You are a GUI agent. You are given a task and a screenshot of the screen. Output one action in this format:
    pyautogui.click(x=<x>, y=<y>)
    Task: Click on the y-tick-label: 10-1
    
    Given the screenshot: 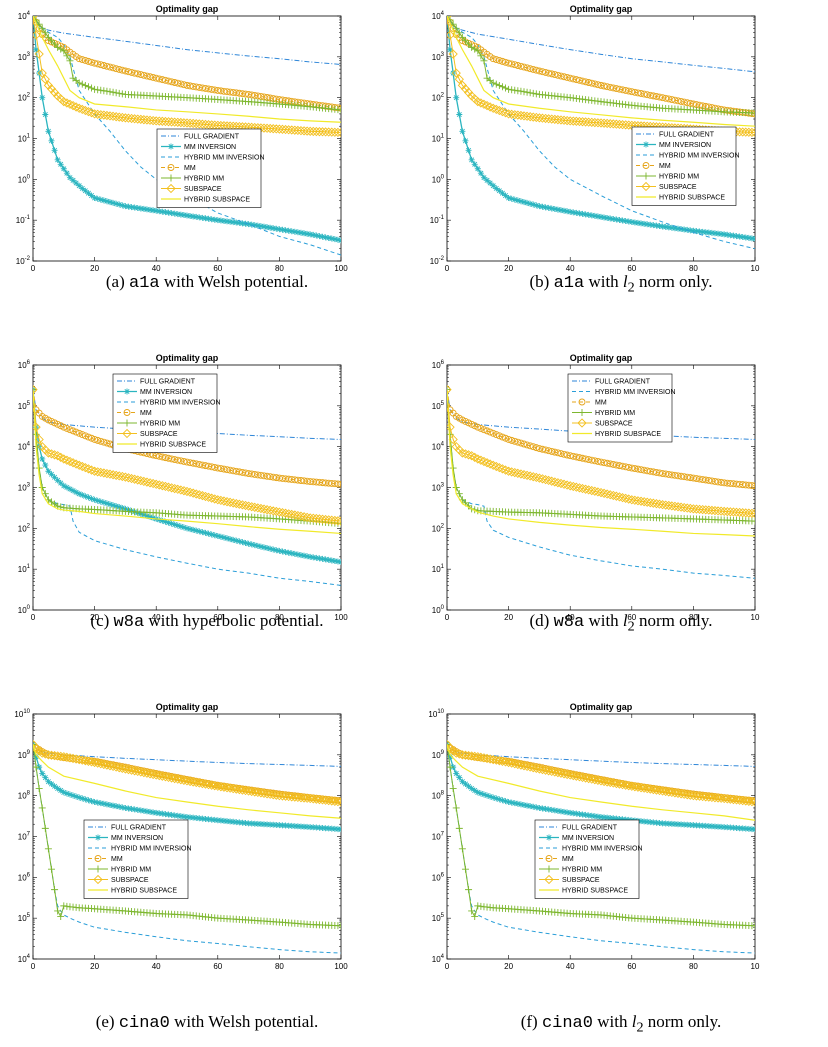 What is the action you would take?
    pyautogui.click(x=437, y=220)
    